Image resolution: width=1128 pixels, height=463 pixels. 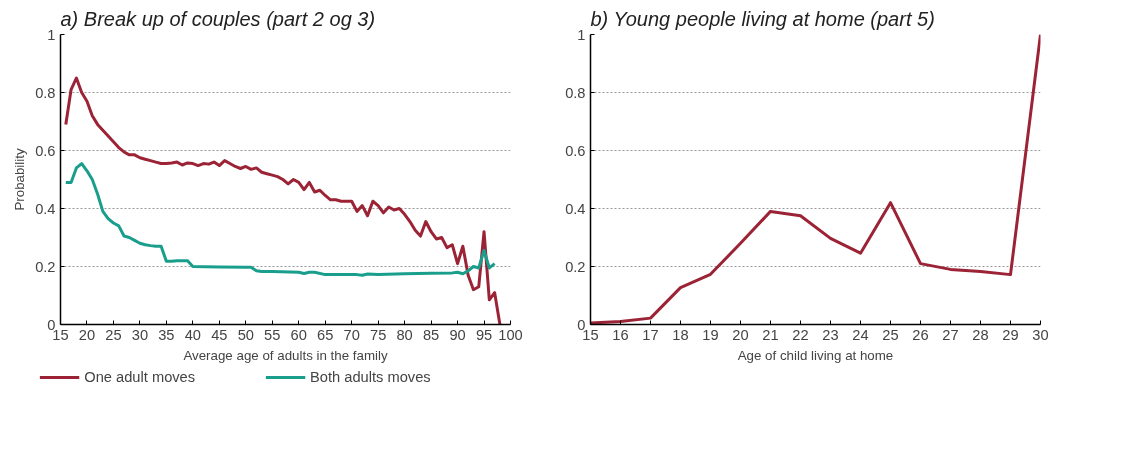 What do you see at coordinates (800, 334) in the screenshot?
I see `x-tick-label: 22` at bounding box center [800, 334].